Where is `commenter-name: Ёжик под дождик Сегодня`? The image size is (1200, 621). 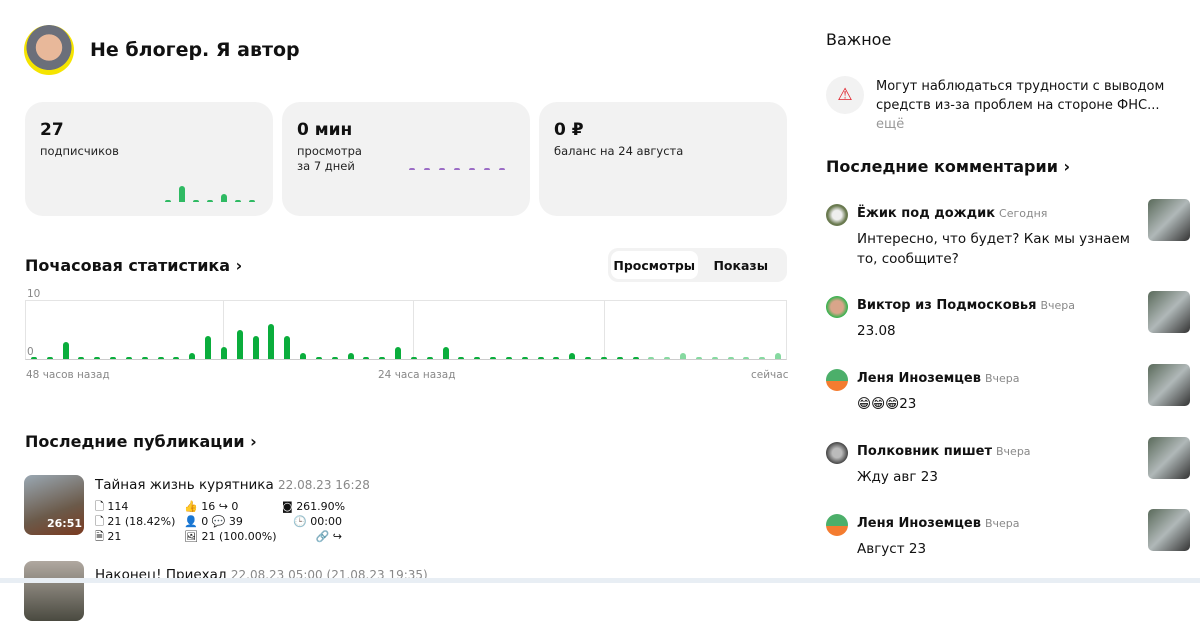
commenter-name: Ёжик под дождик Сегодня is located at coordinates (952, 213).